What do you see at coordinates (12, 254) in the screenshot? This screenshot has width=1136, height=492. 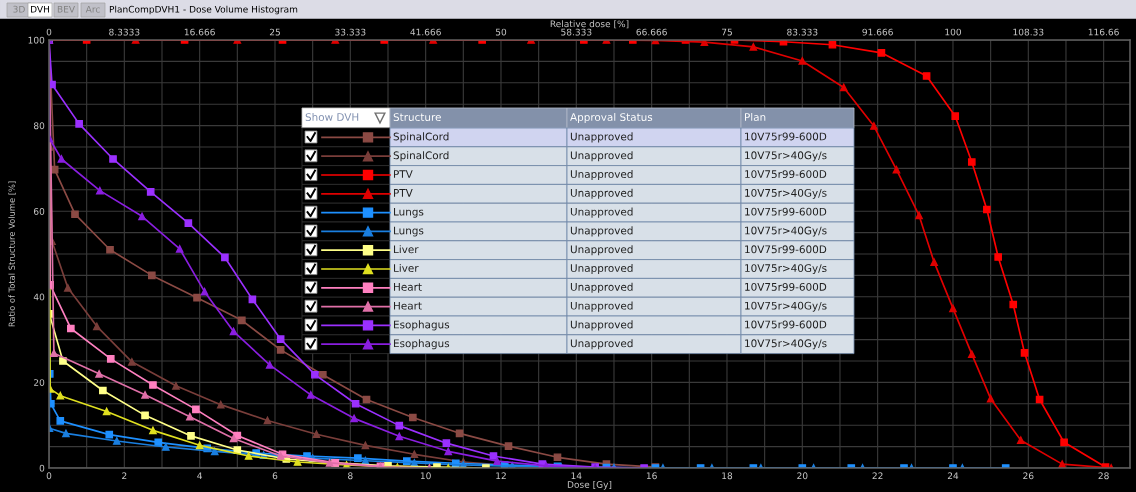 I see `y-axis-title: Ratio of Total Structure Volume [%]` at bounding box center [12, 254].